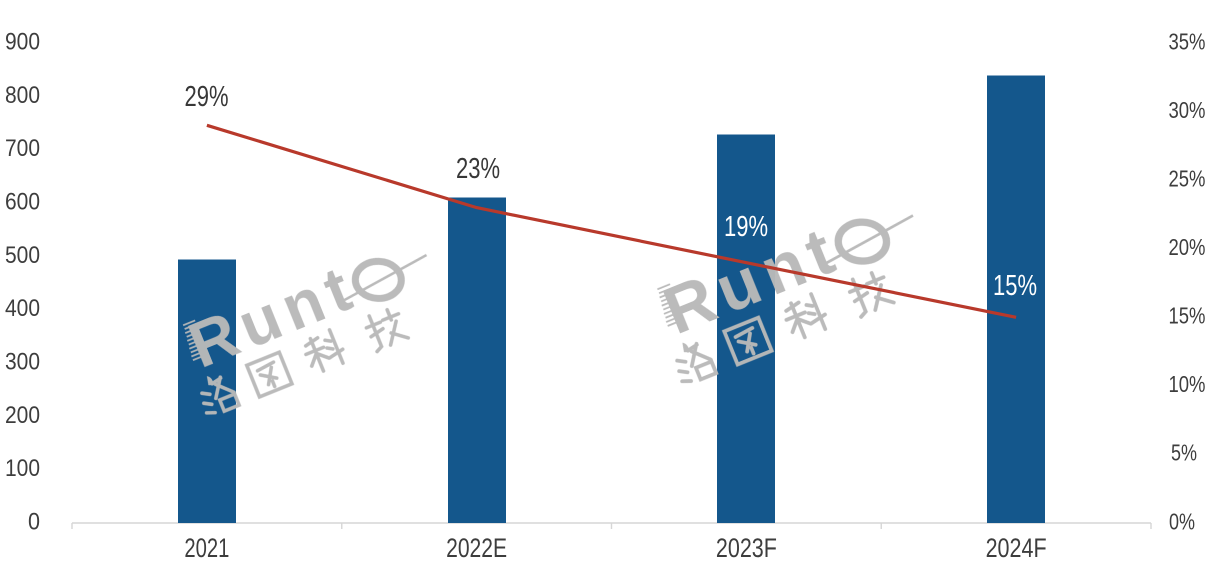 The height and width of the screenshot is (584, 1210). What do you see at coordinates (22, 255) in the screenshot?
I see `svg-text: 500` at bounding box center [22, 255].